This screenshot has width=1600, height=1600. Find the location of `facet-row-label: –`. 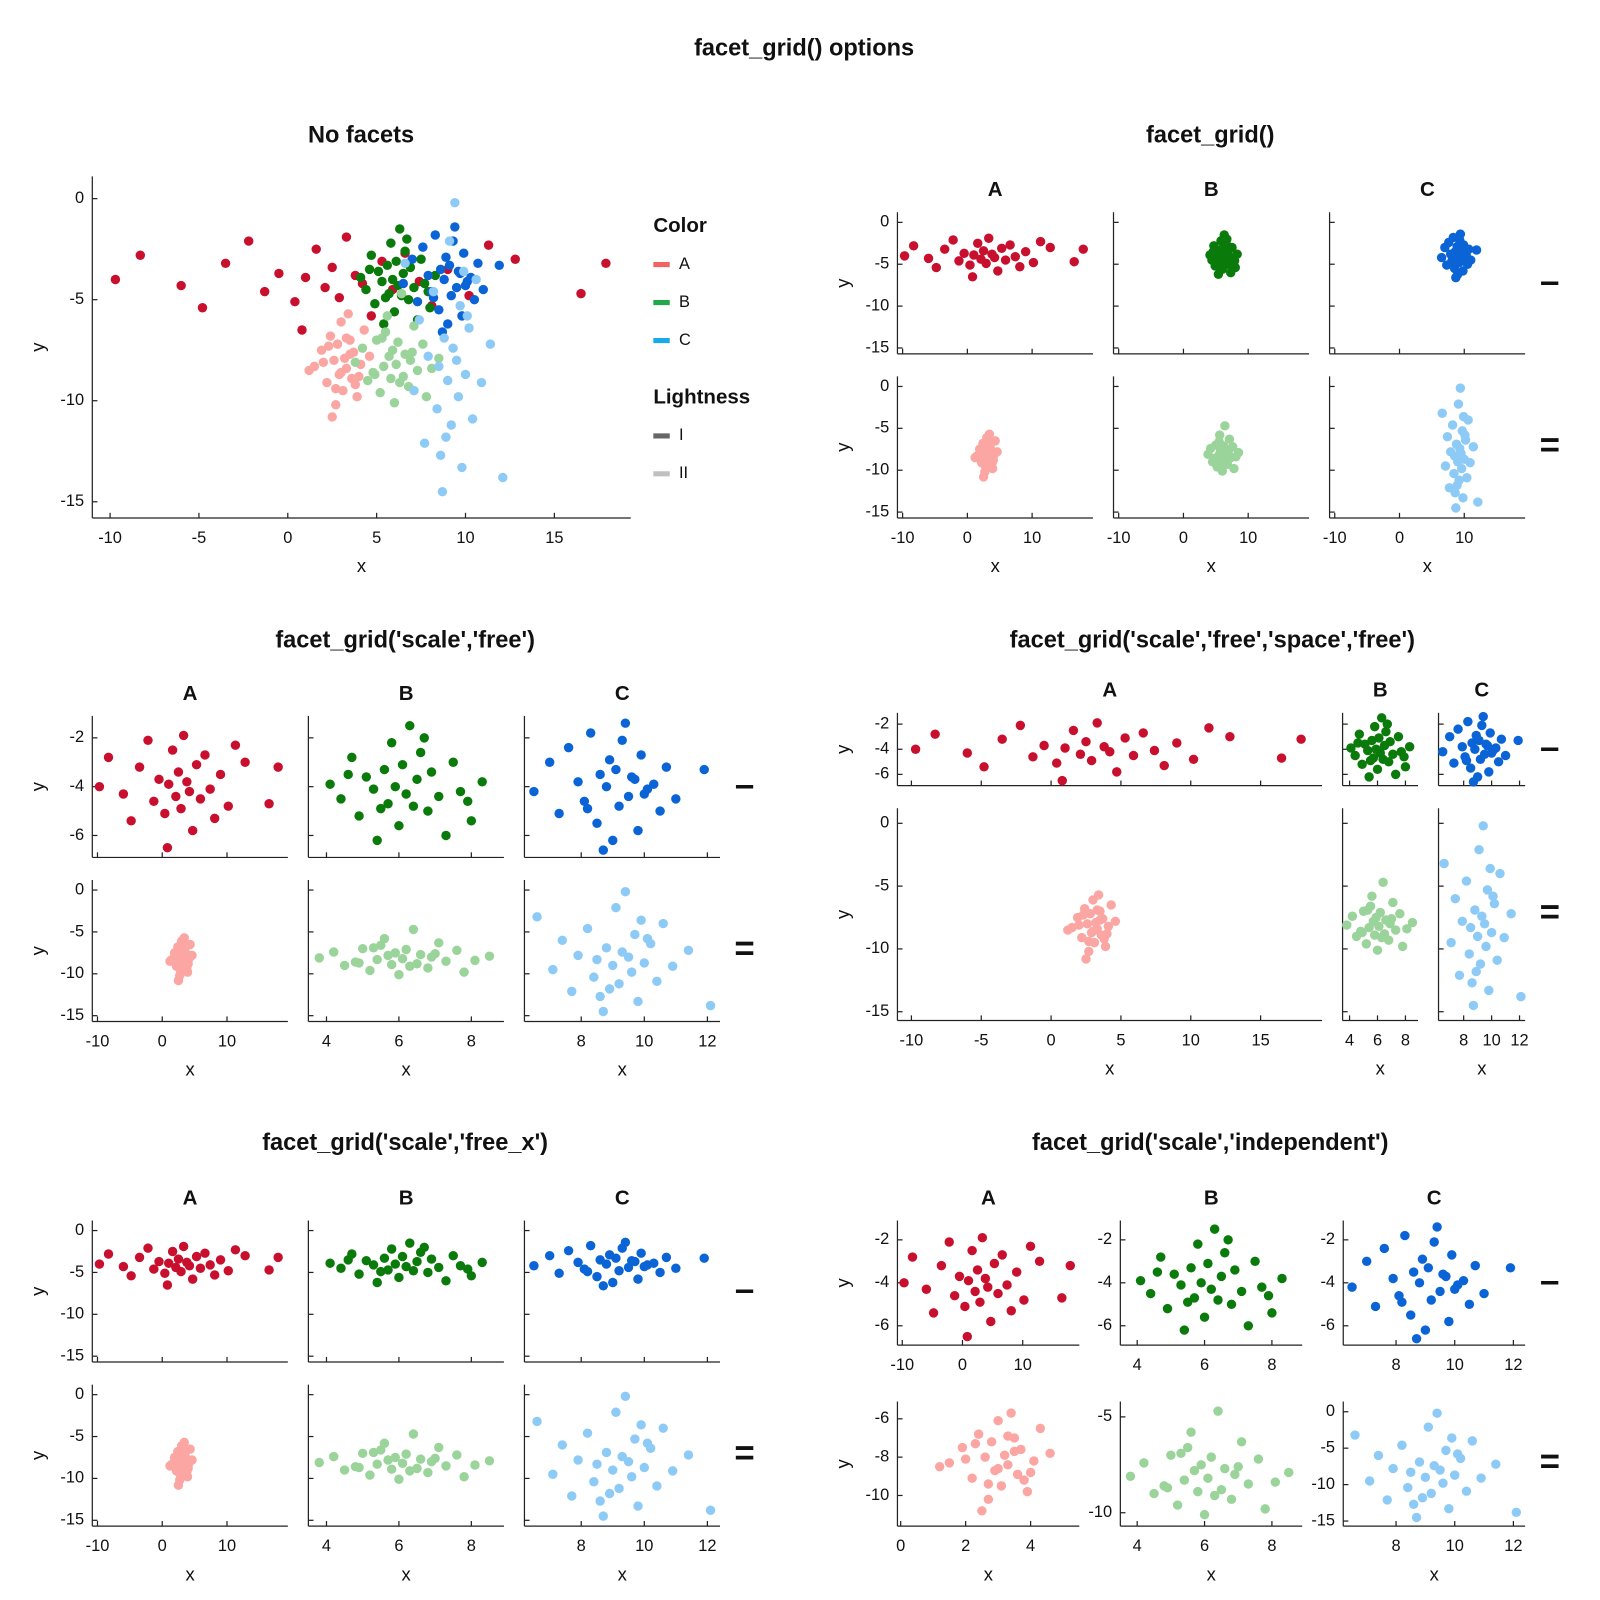

facet-row-label: – is located at coordinates (1549, 746).